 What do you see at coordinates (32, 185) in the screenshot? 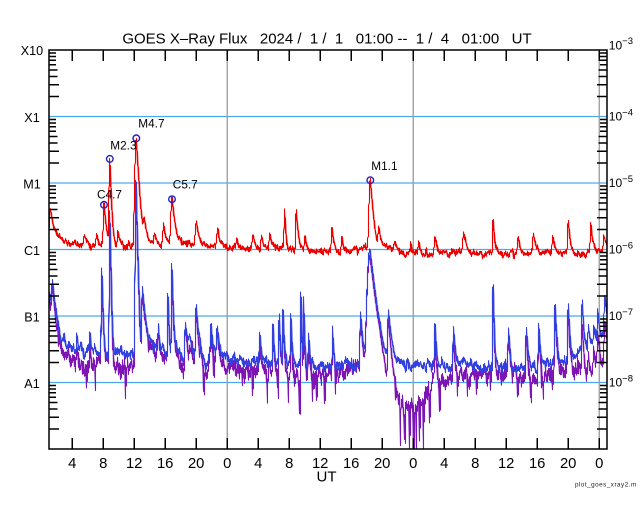
I see `svg-text: M1` at bounding box center [32, 185].